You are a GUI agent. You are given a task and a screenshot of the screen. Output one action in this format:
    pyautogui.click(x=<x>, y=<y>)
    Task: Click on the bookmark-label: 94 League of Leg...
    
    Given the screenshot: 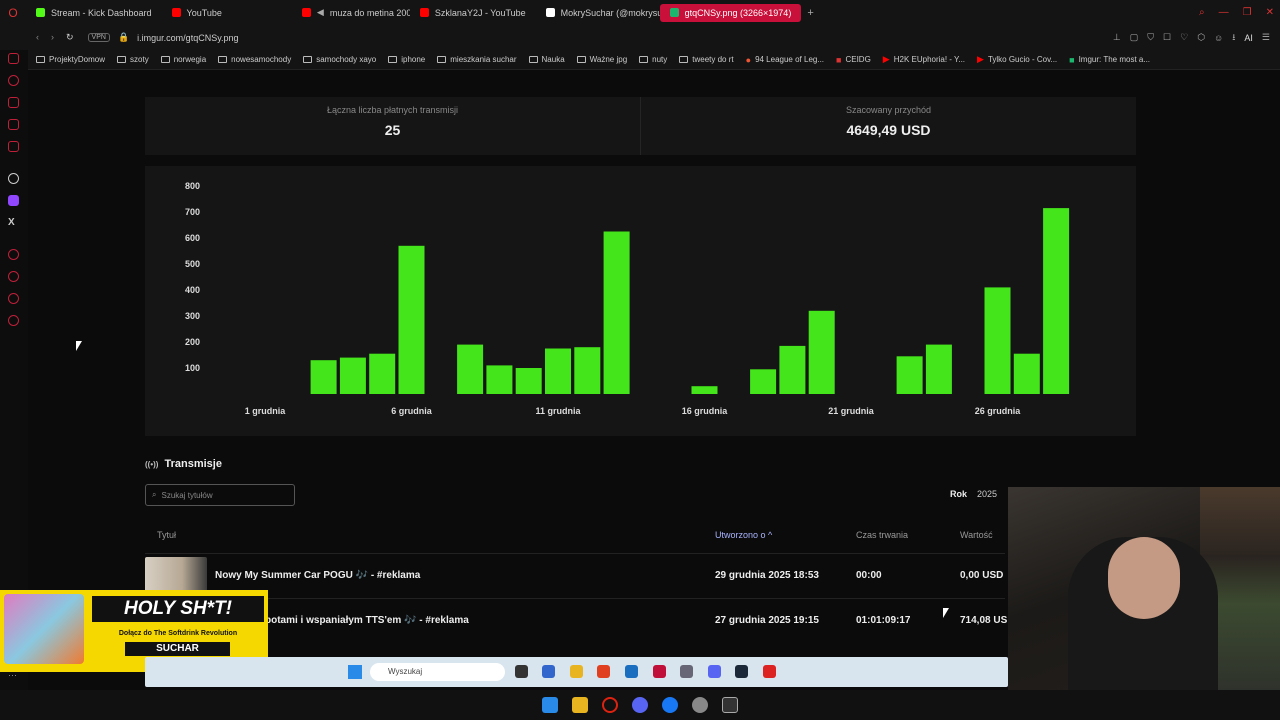 What is the action you would take?
    pyautogui.click(x=790, y=59)
    